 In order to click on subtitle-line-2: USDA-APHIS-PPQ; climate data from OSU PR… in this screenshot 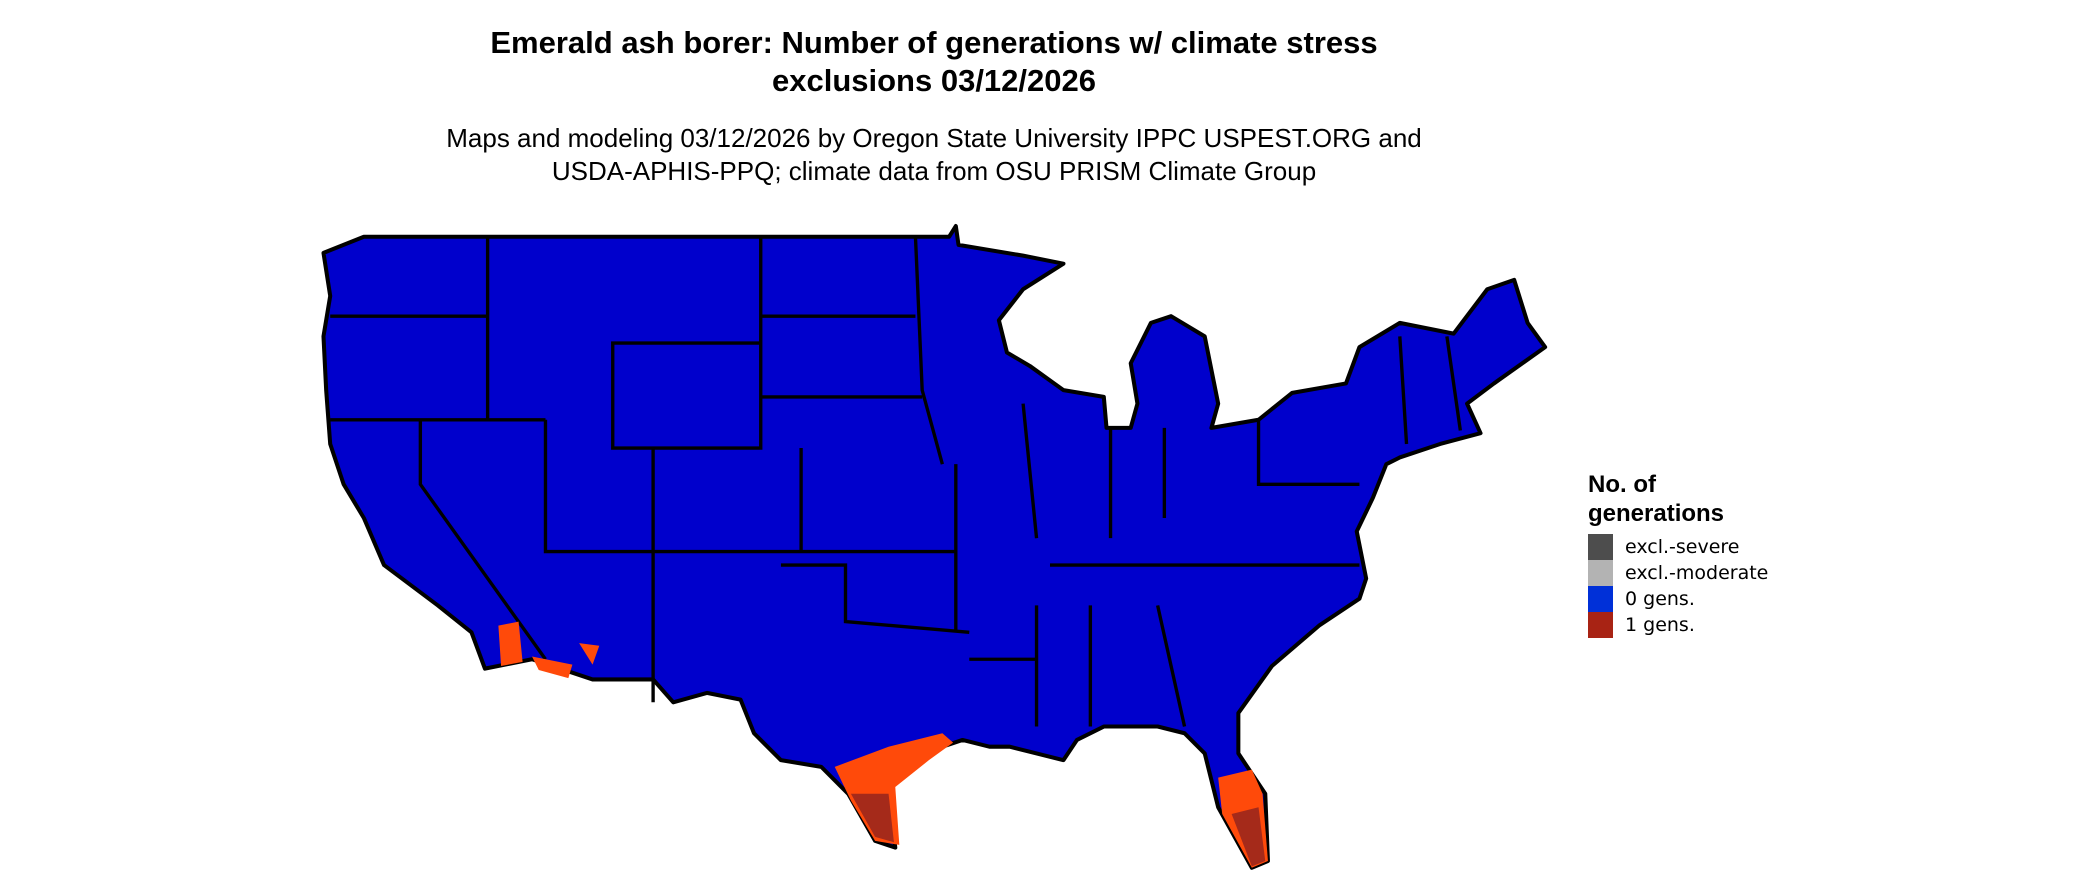, I will do `click(934, 171)`.